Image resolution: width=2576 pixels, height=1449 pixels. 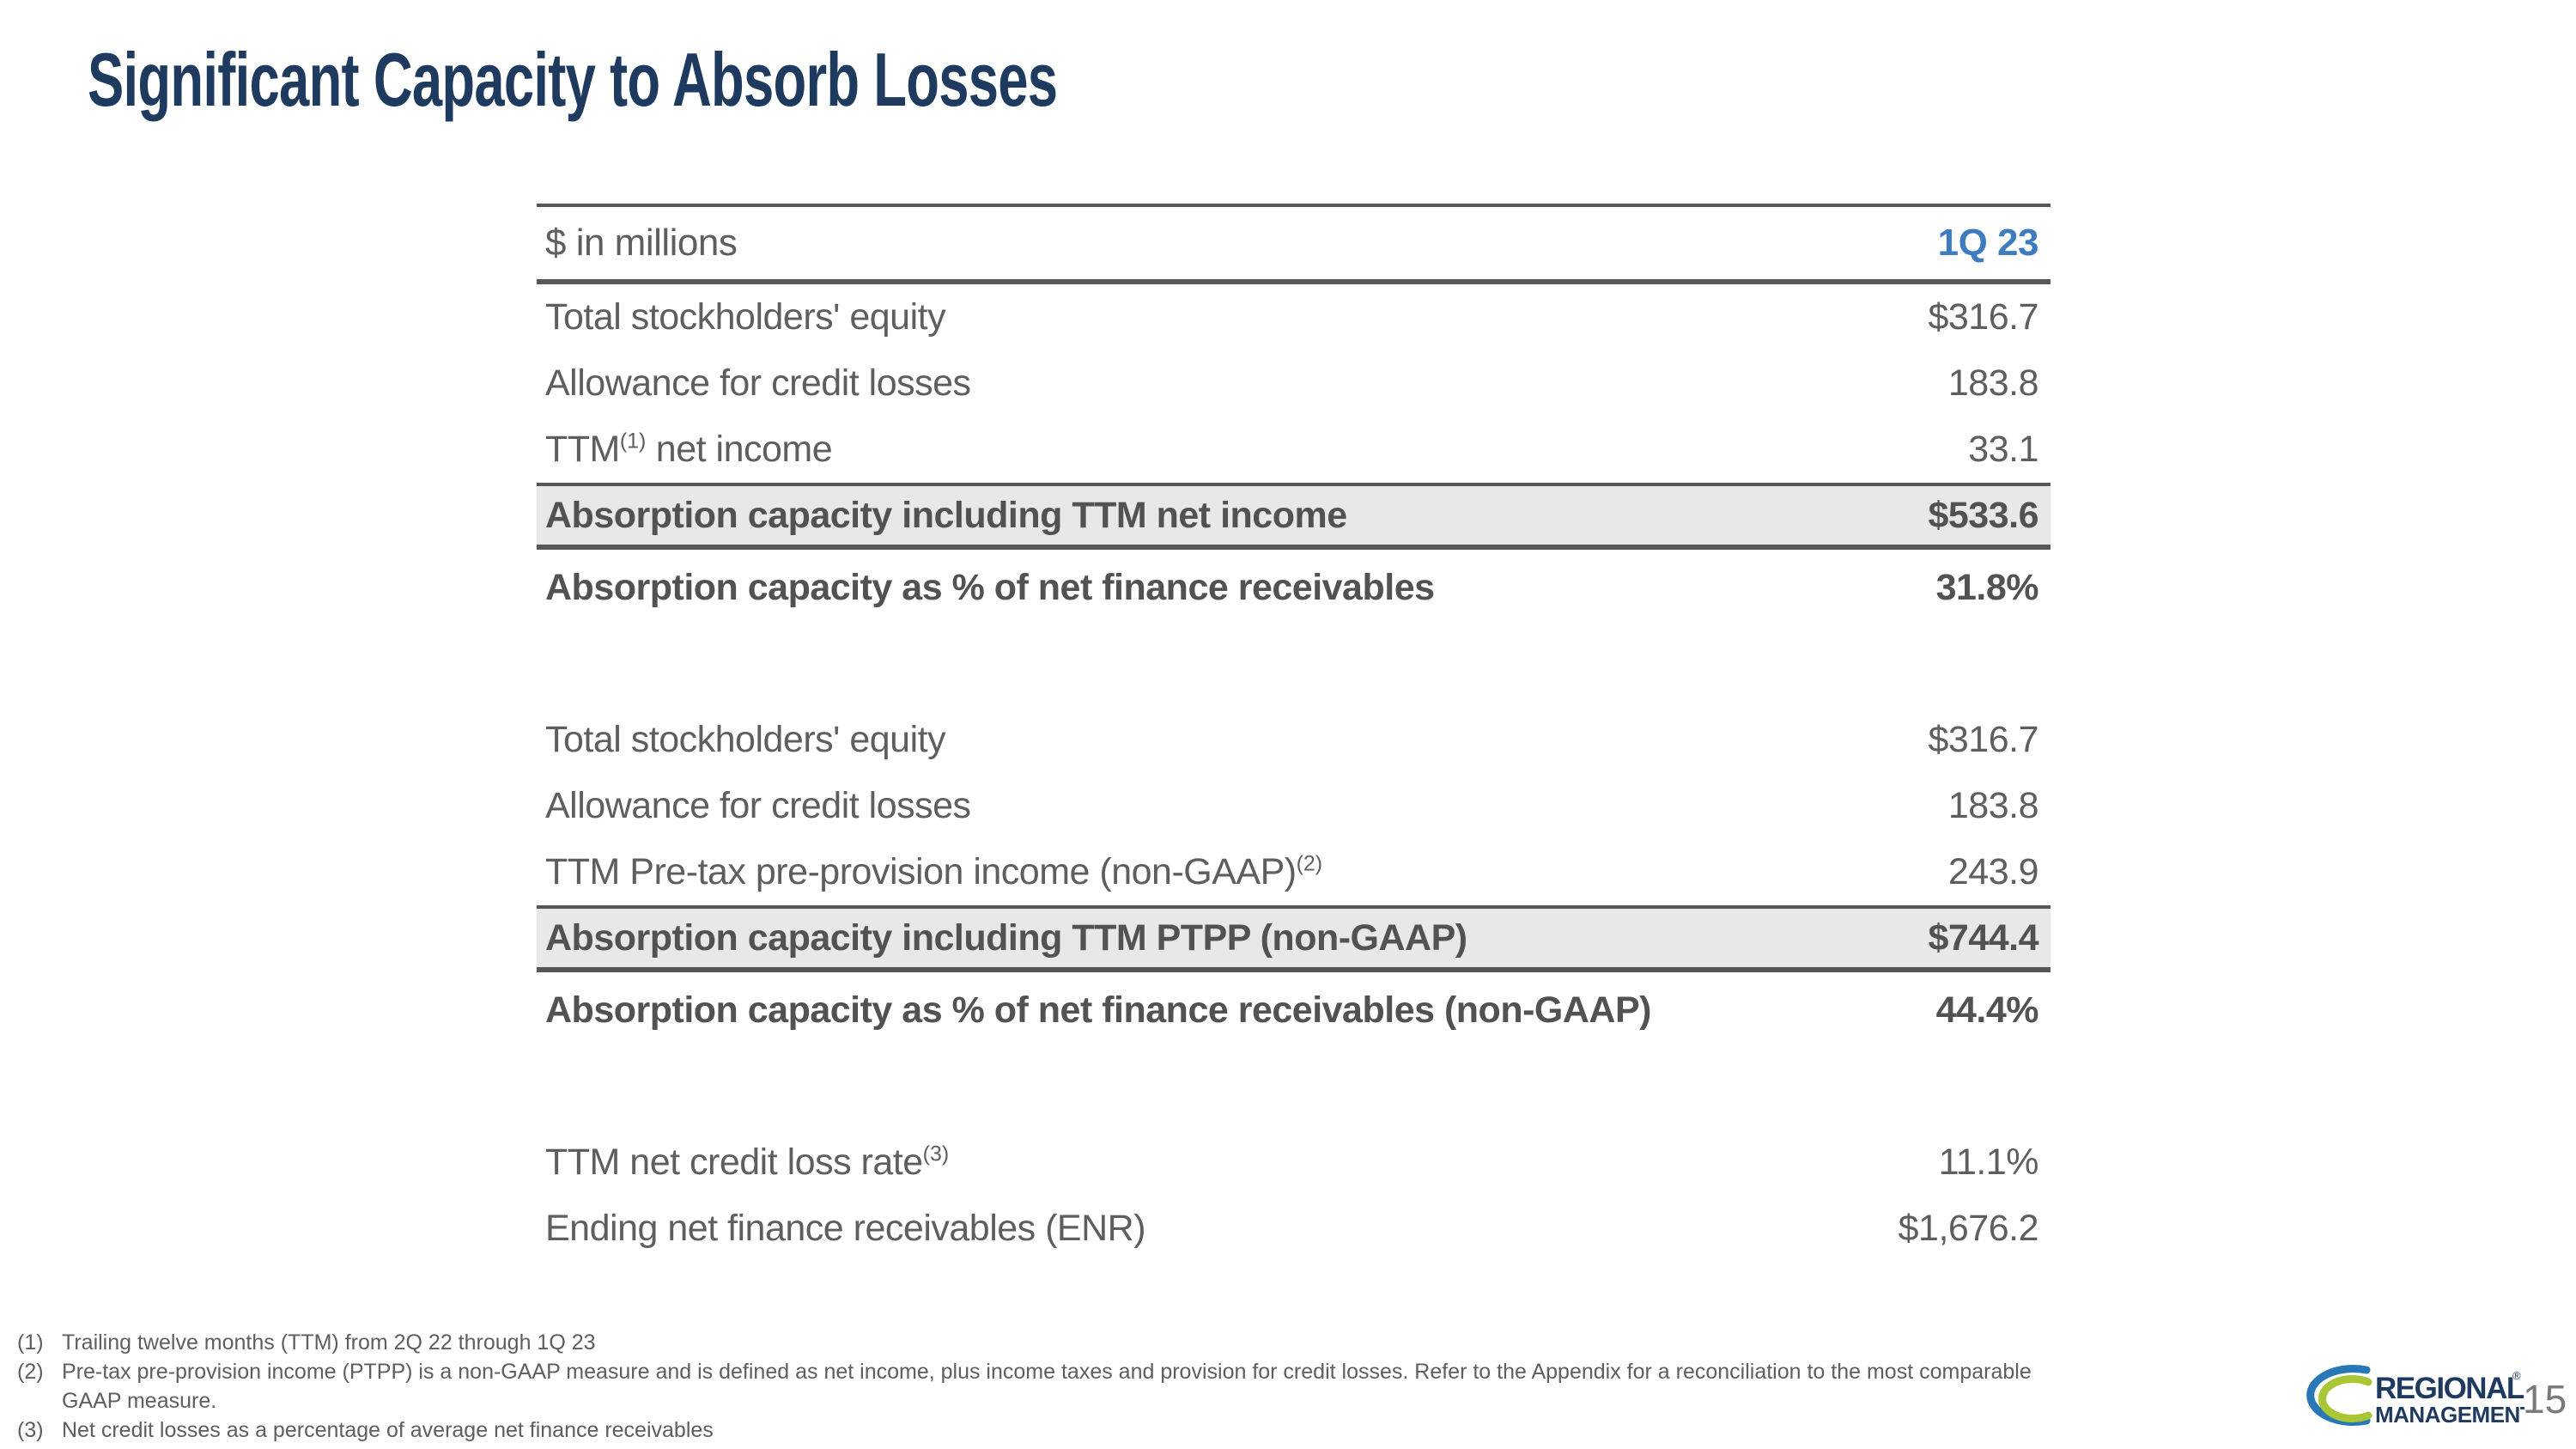 What do you see at coordinates (2003, 449) in the screenshot?
I see `row-value: 33.1` at bounding box center [2003, 449].